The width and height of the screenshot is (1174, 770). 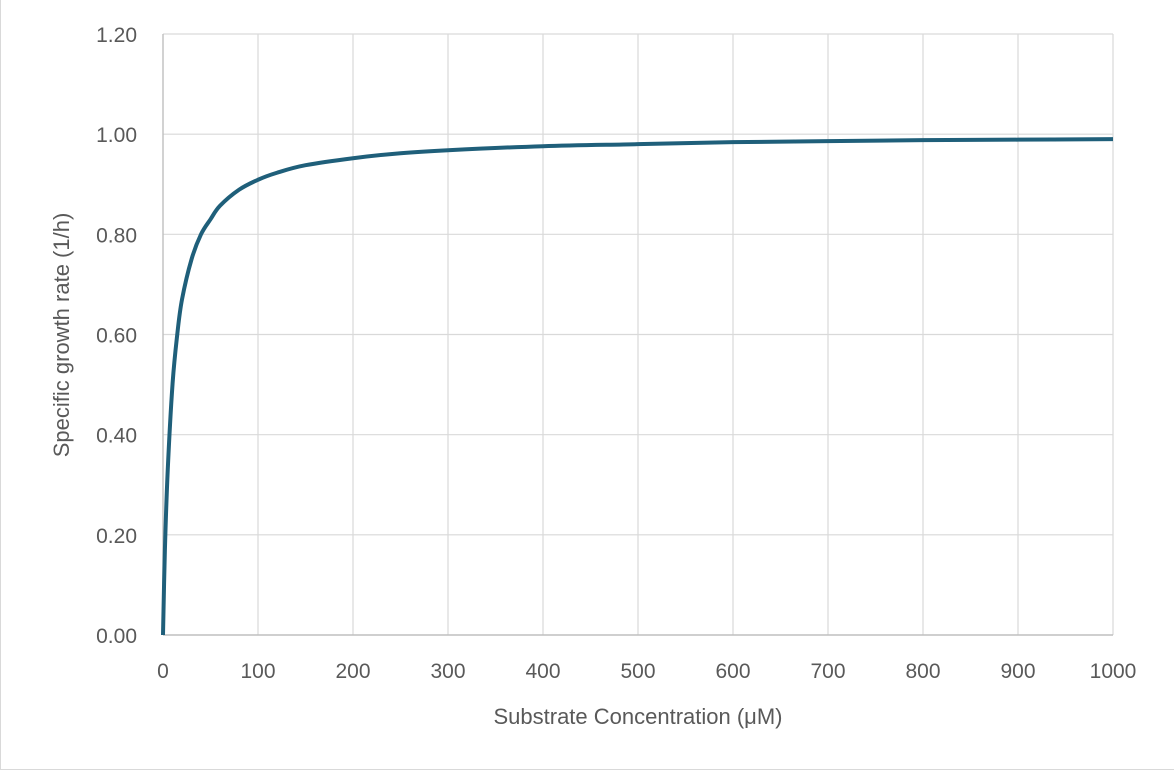 What do you see at coordinates (163, 671) in the screenshot?
I see `x-tick-label: 0` at bounding box center [163, 671].